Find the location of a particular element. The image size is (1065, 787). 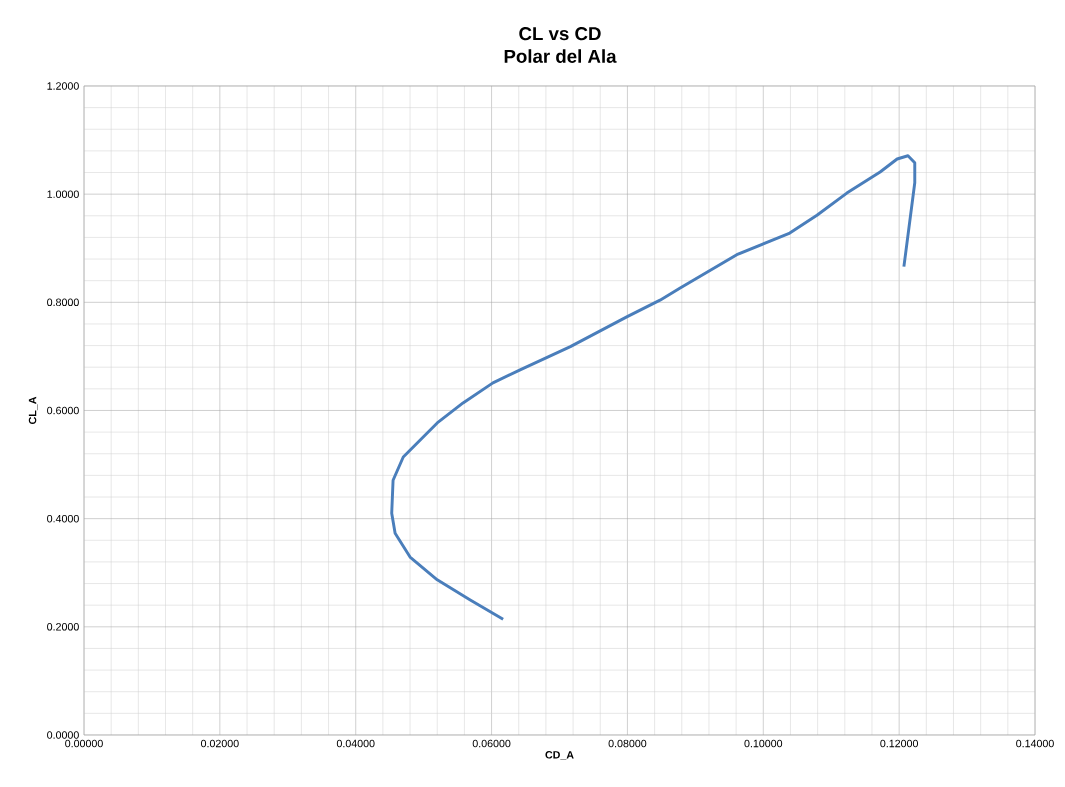

x-tick-label: 0.00000 is located at coordinates (84, 743).